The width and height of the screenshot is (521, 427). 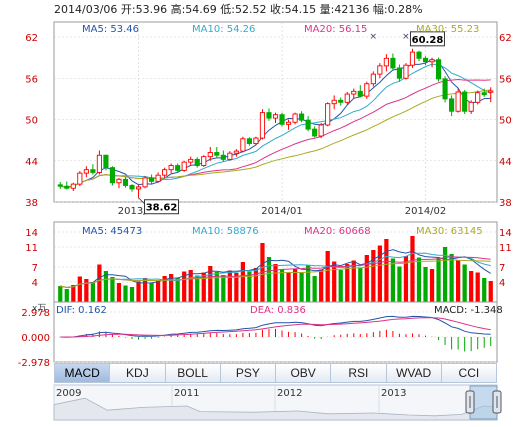 I want to click on price-ma-legend: MA5: 53.46, so click(x=110, y=29).